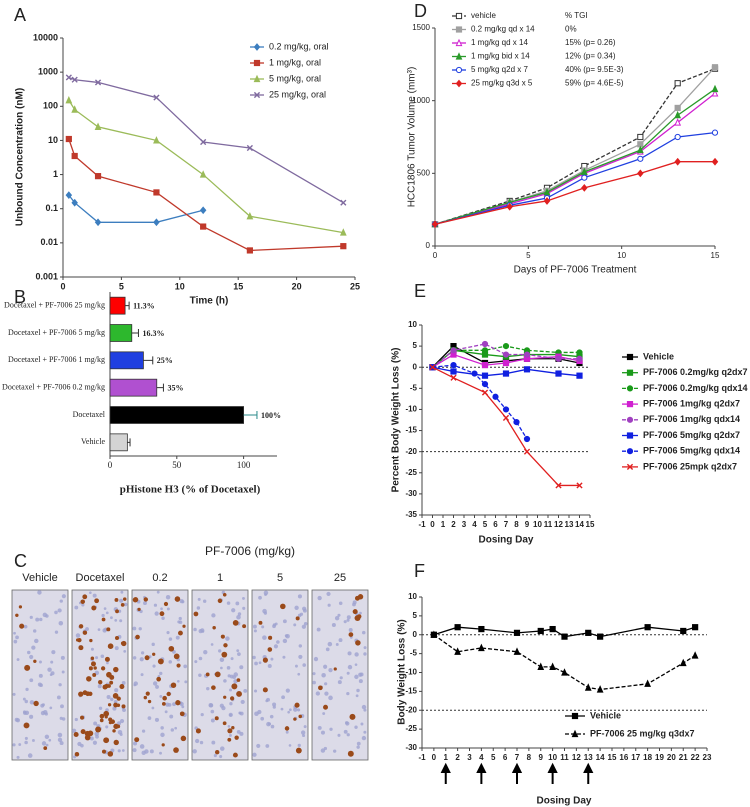 The image size is (750, 807). Describe the element at coordinates (552, 757) in the screenshot. I see `x-tick-label: 10` at that location.